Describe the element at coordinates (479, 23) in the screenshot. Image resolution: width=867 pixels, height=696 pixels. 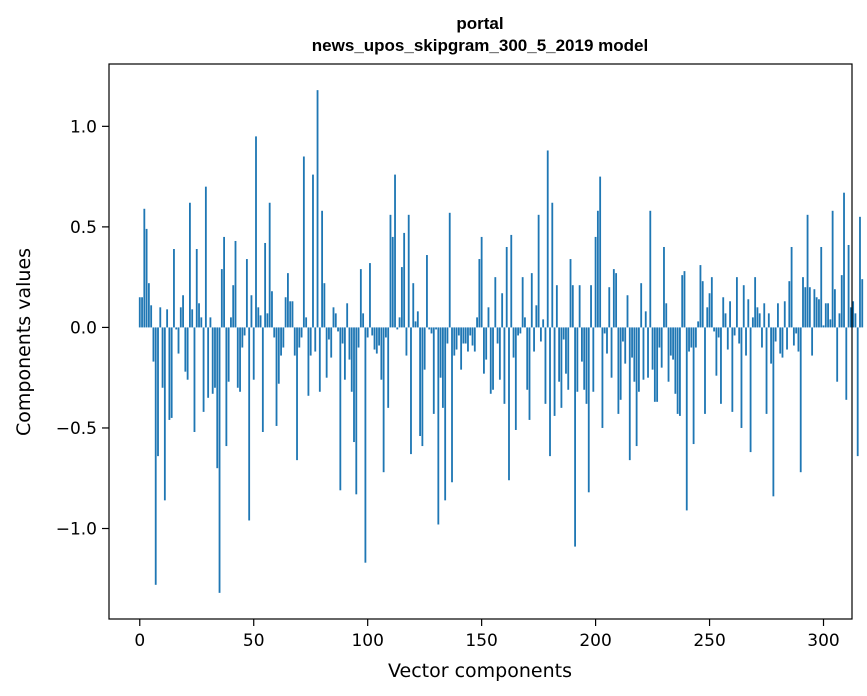
I see `chart-title: portal` at that location.